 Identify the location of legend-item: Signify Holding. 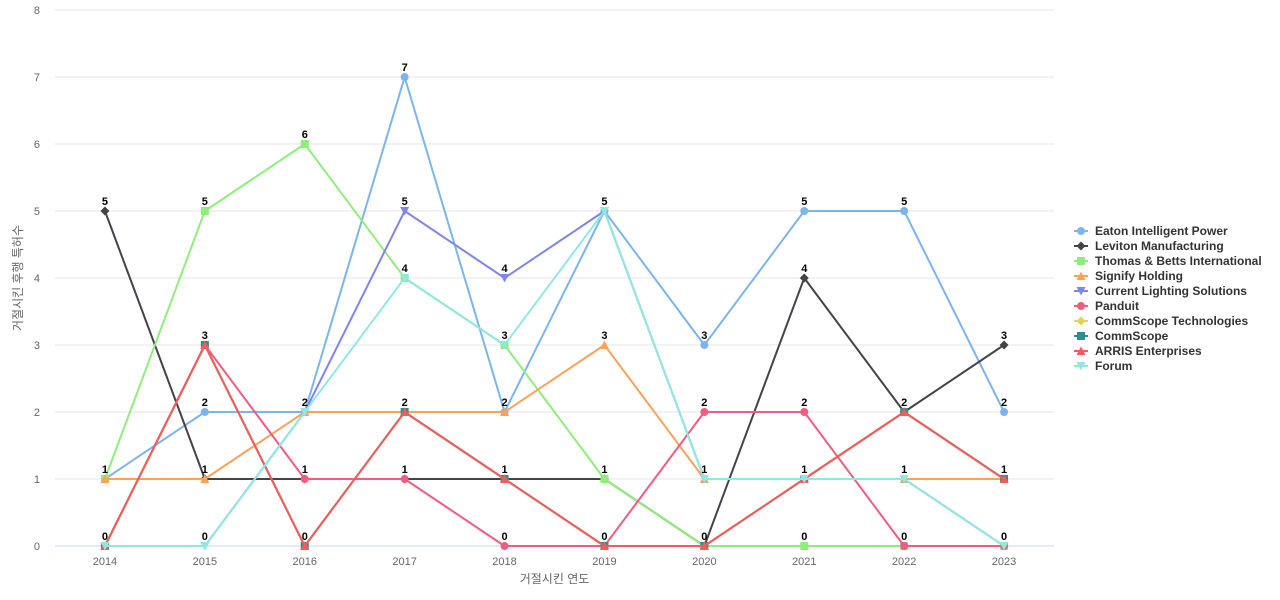
(1128, 276).